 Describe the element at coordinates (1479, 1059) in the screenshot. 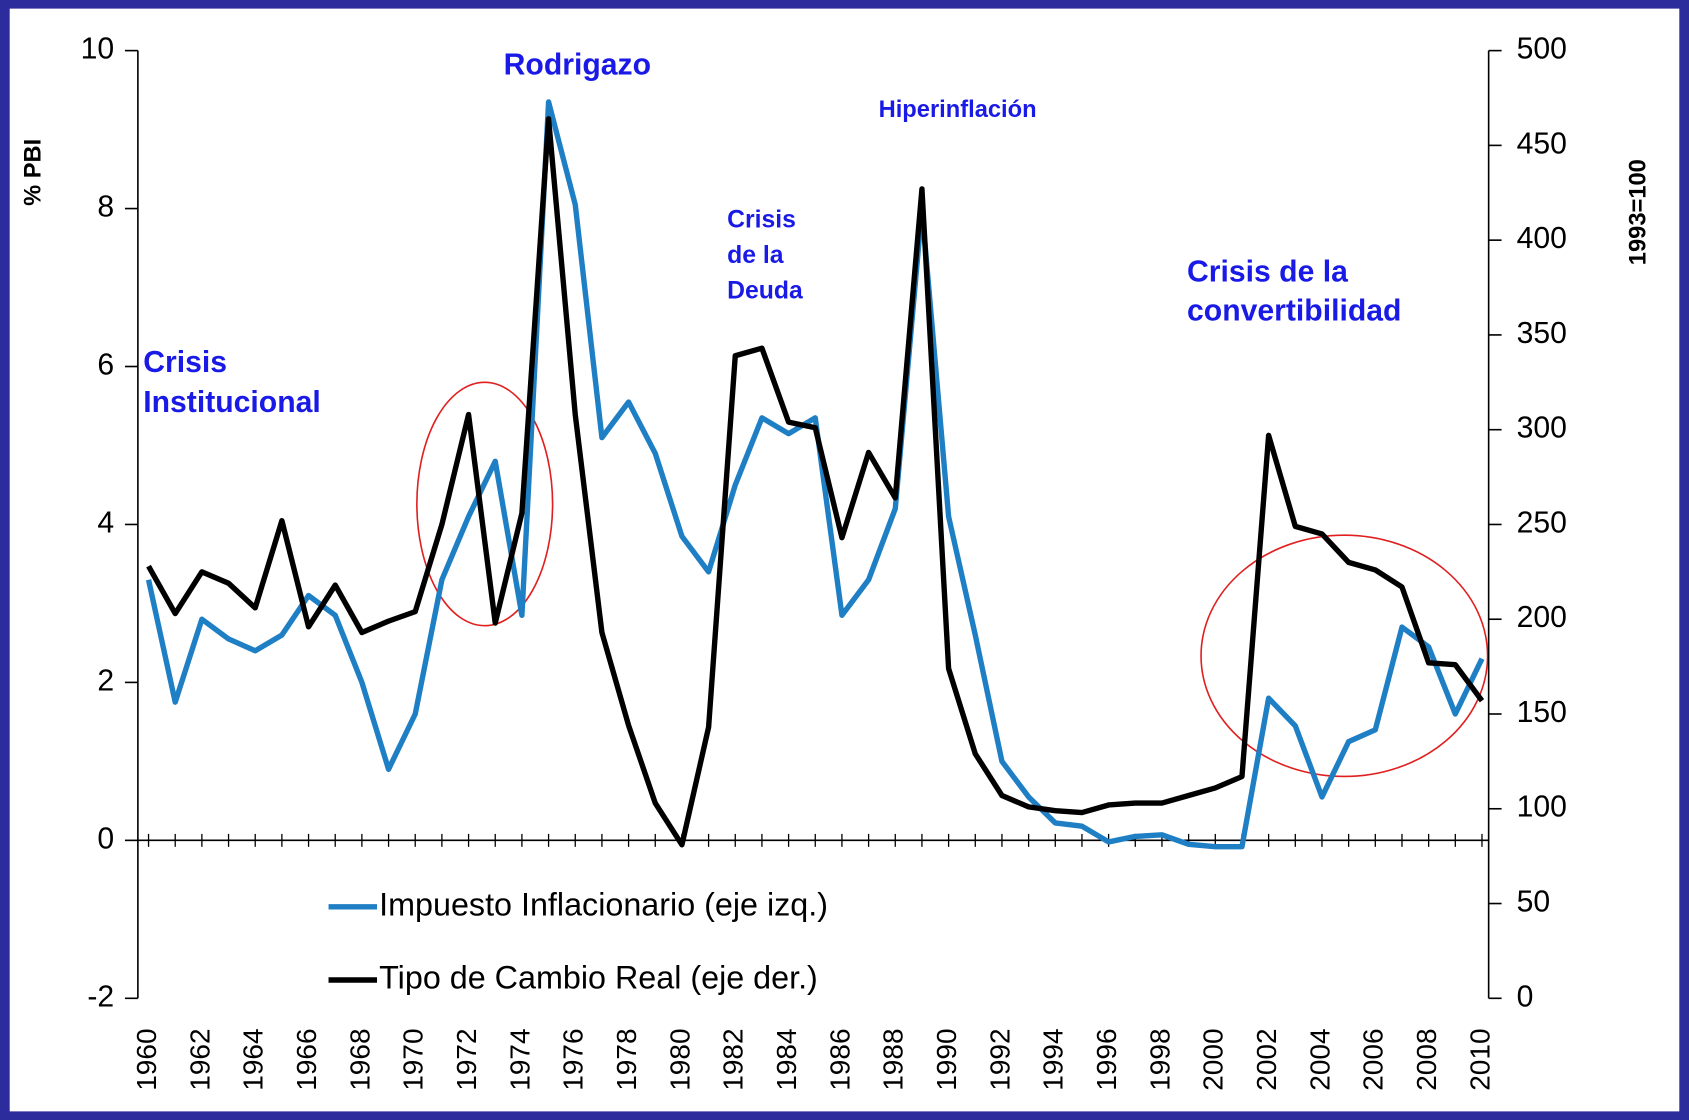

I see `x-tick-label: 2010` at that location.